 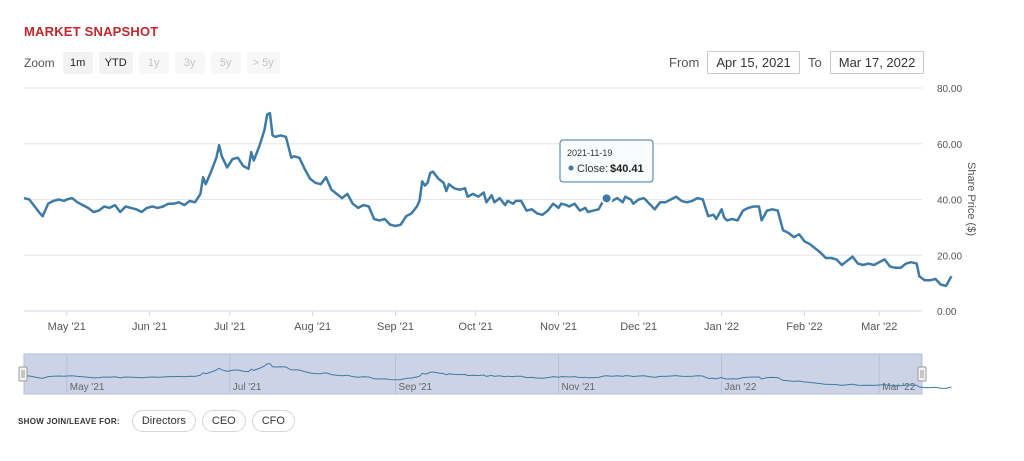 I want to click on x-tick-label: May '21, so click(x=67, y=327).